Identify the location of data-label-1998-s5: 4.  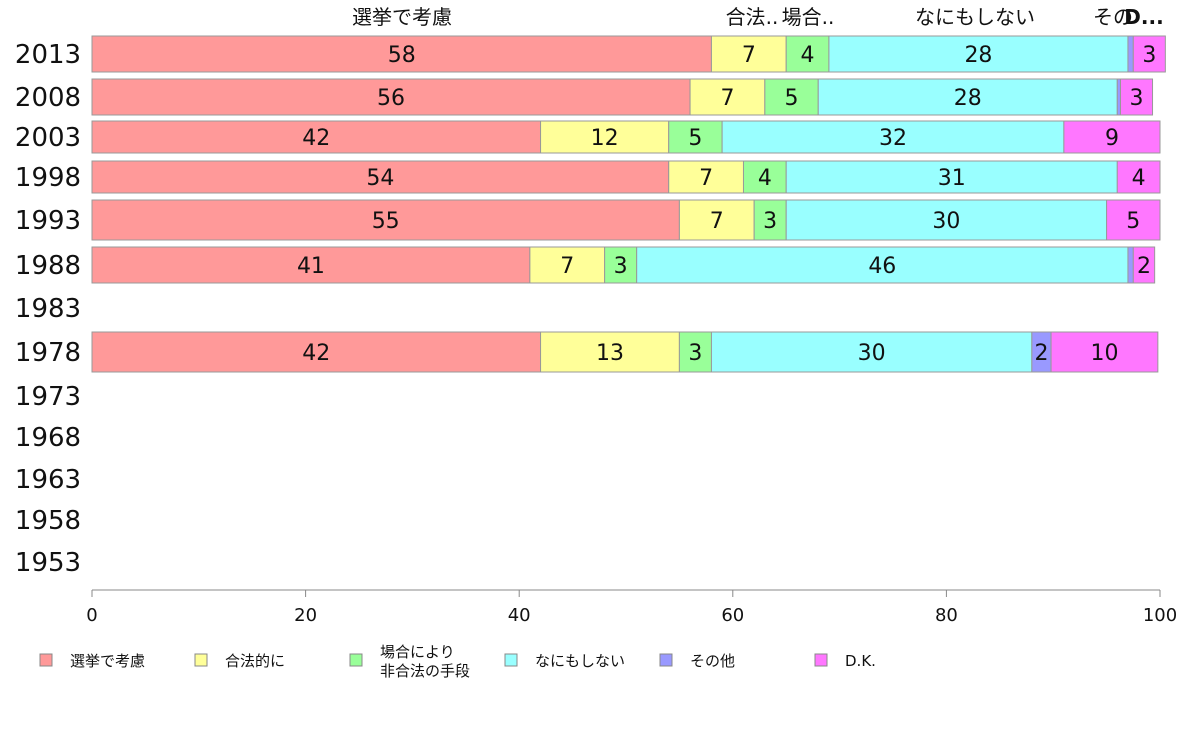
(1139, 178).